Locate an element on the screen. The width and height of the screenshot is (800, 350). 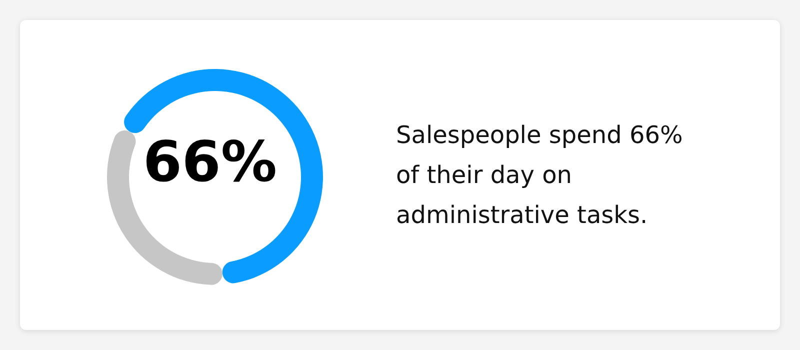
text: 66% is located at coordinates (210, 162).